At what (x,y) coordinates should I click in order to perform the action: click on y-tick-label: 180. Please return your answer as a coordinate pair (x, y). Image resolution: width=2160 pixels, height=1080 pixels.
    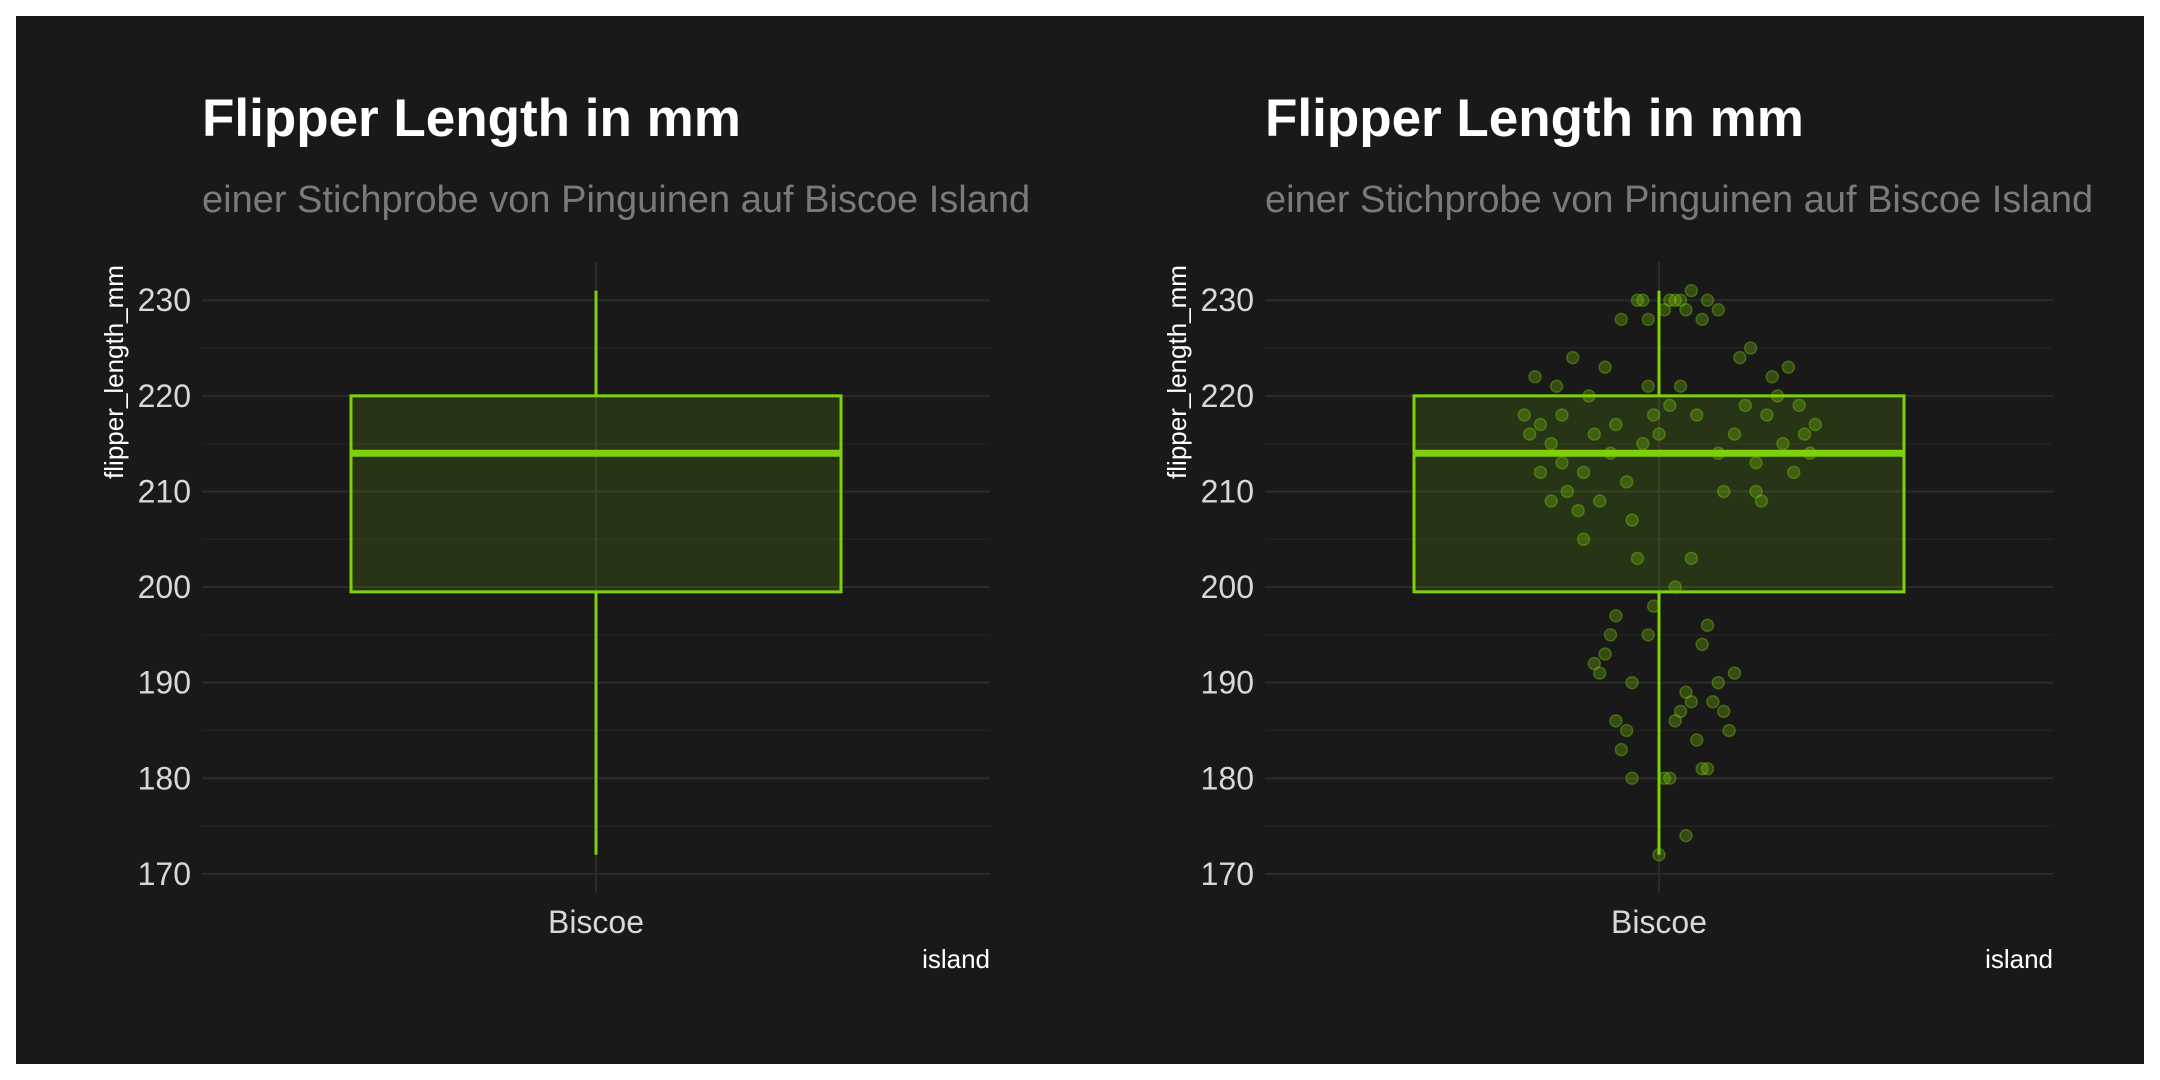
    Looking at the image, I should click on (1227, 778).